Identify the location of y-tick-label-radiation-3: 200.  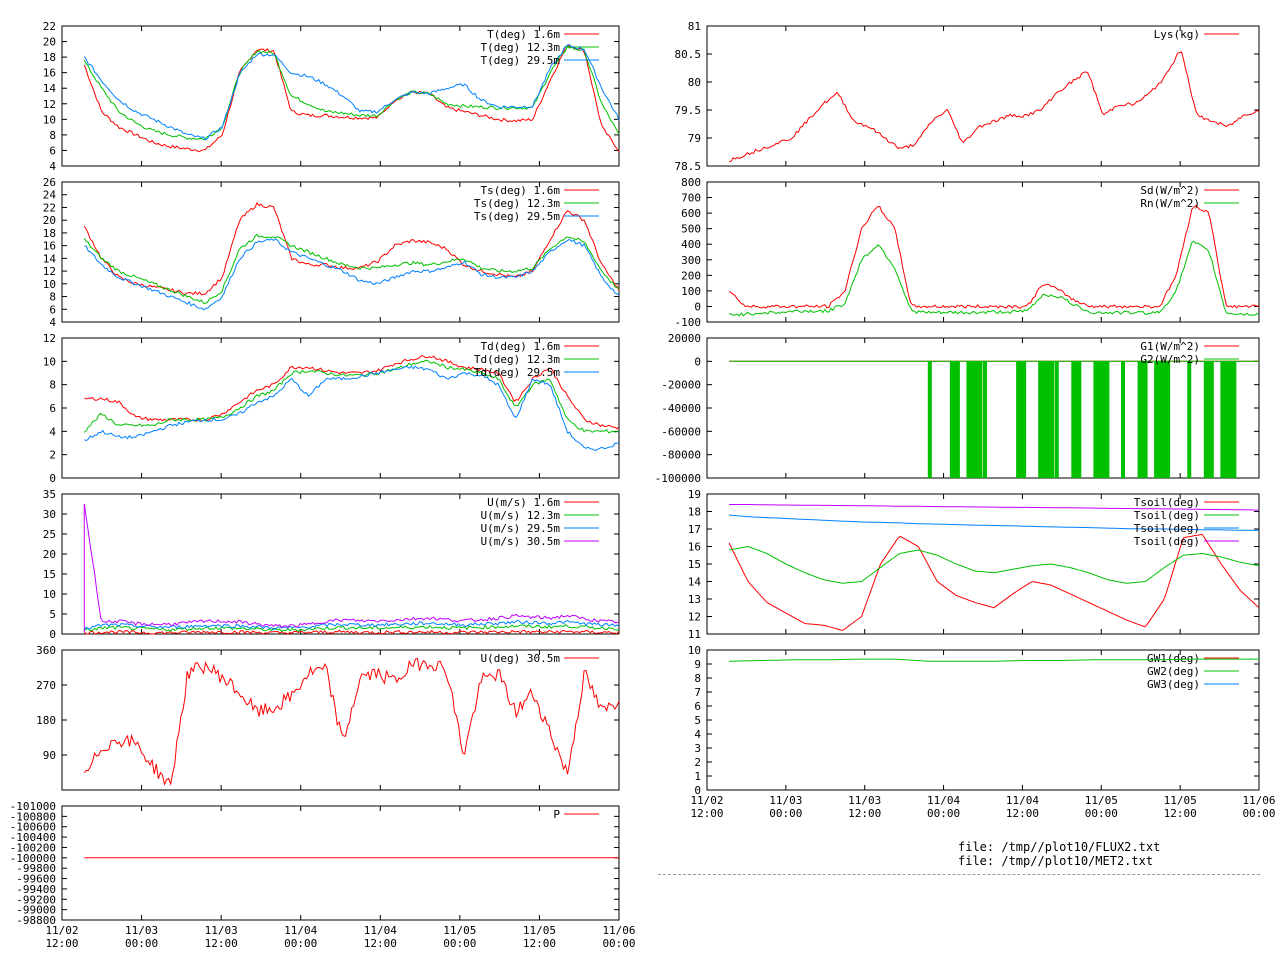
(691, 275).